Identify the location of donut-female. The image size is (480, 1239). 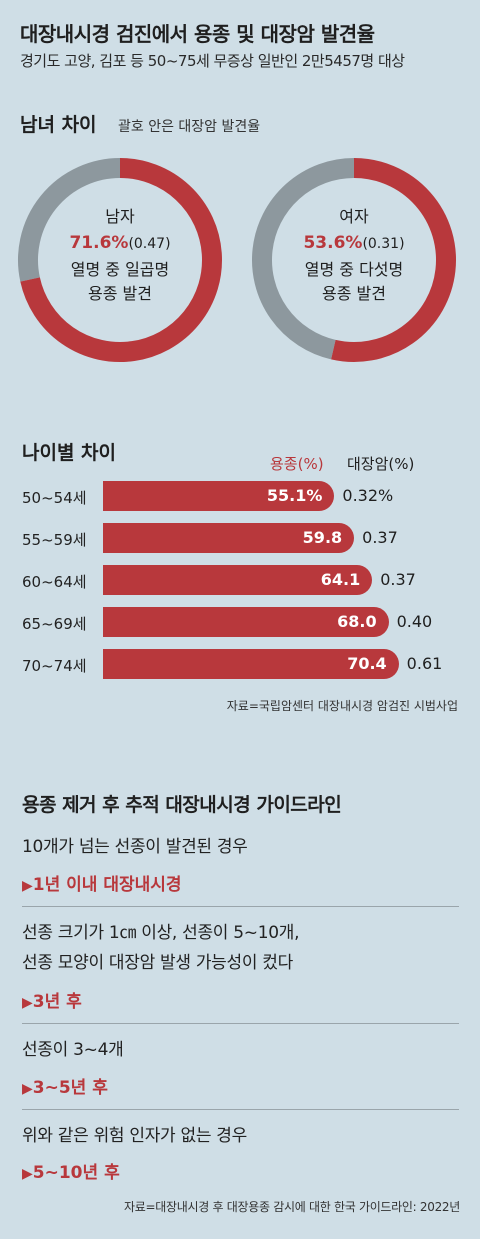
(354, 260).